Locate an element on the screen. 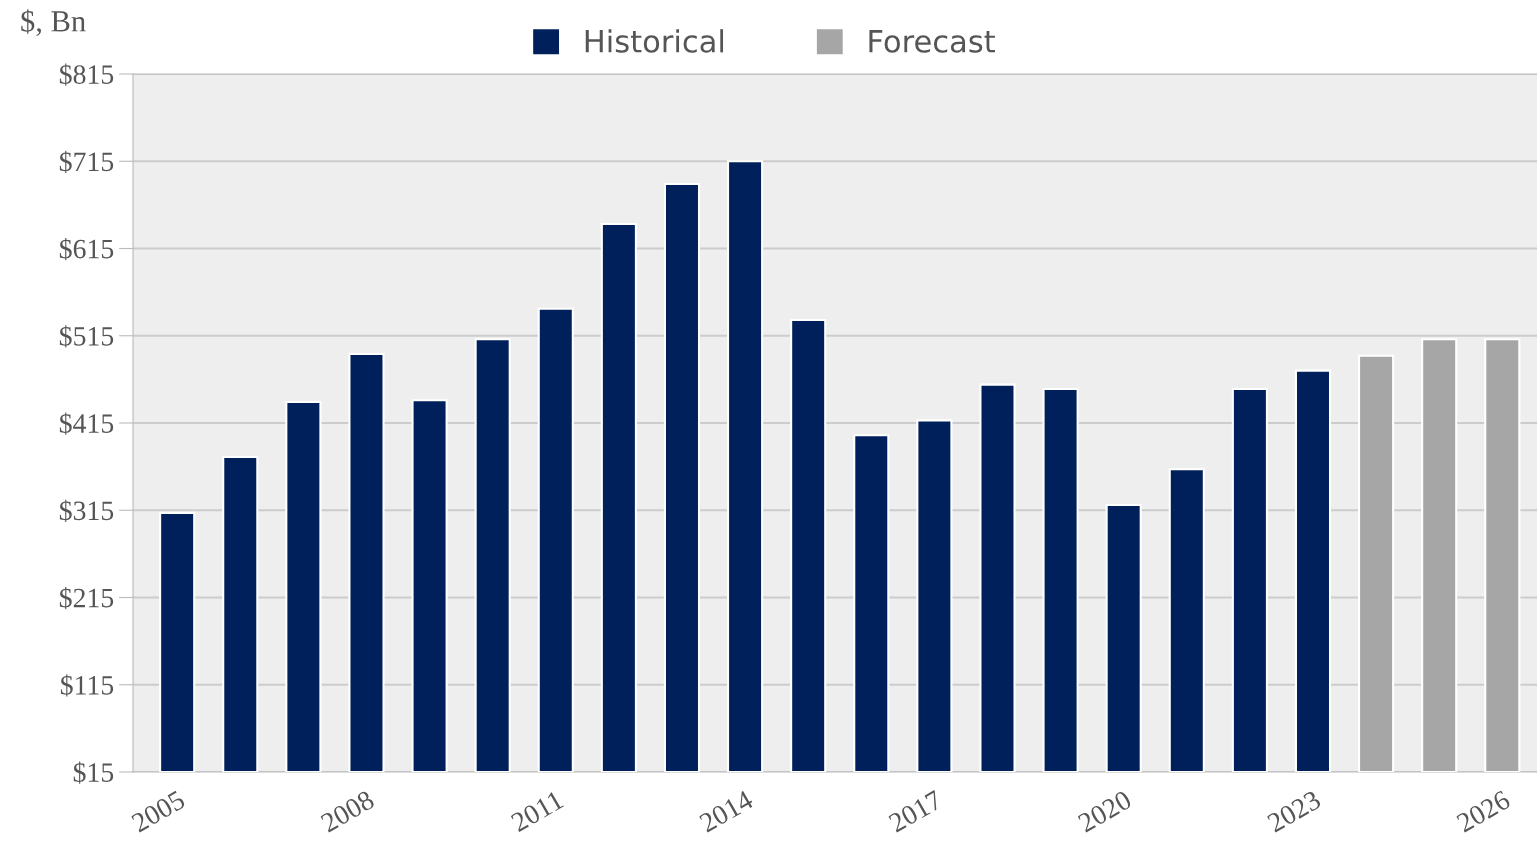 The height and width of the screenshot is (845, 1537). x-tick-label: 2008 is located at coordinates (347, 811).